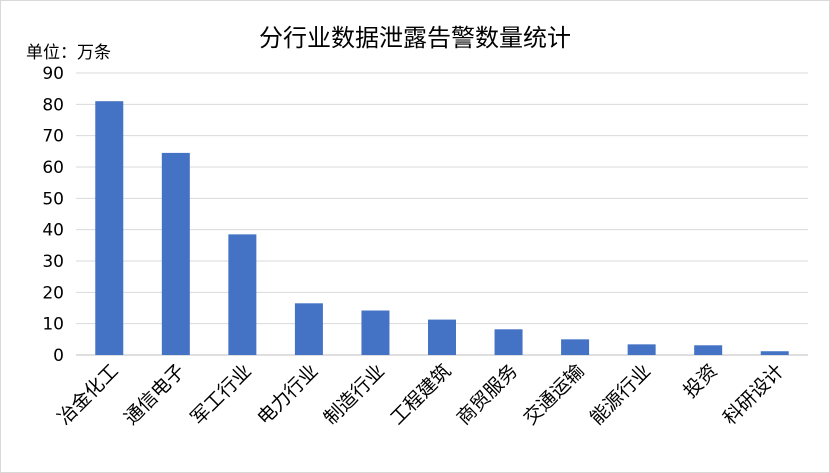  Describe the element at coordinates (53, 325) in the screenshot. I see `y-tick-label: 10` at that location.